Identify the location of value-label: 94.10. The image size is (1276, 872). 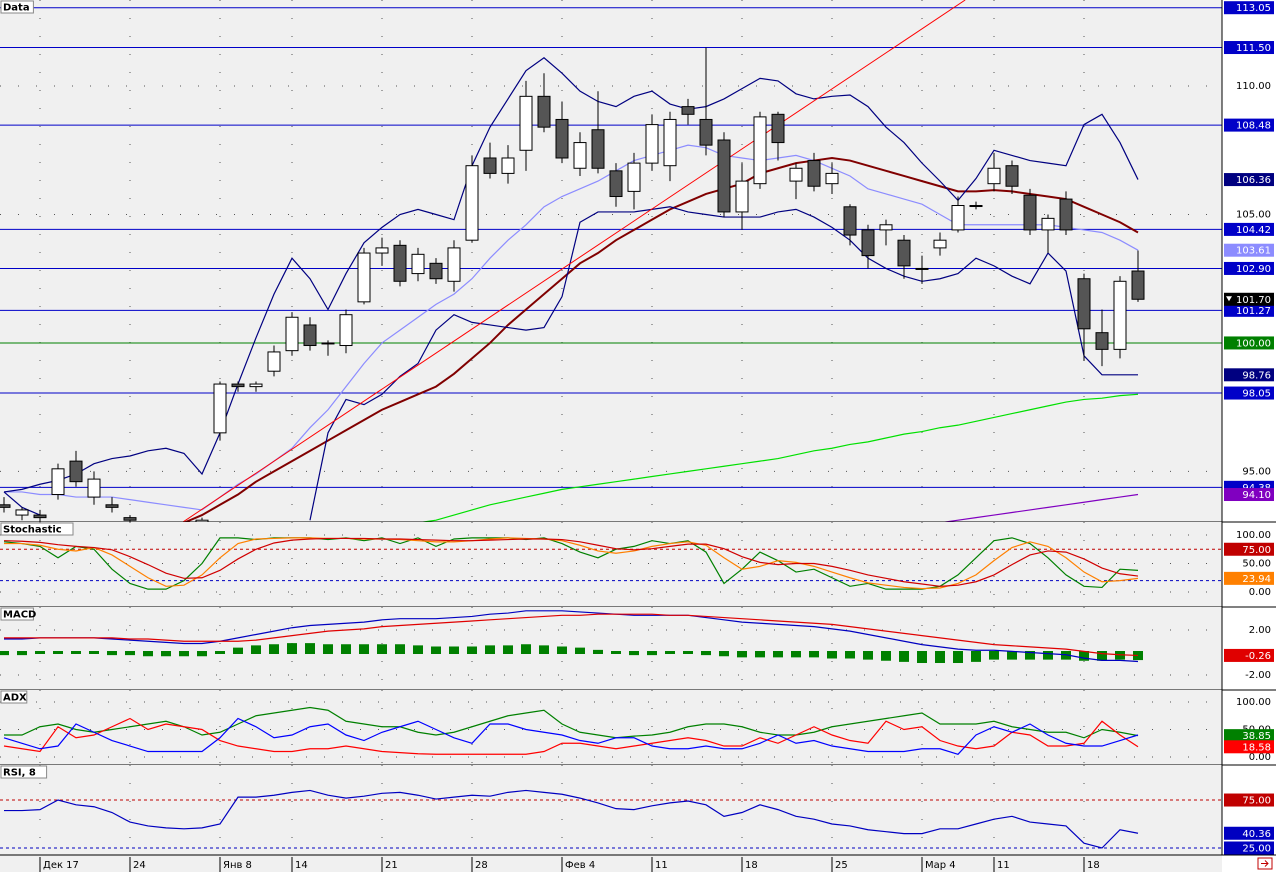
(1256, 495).